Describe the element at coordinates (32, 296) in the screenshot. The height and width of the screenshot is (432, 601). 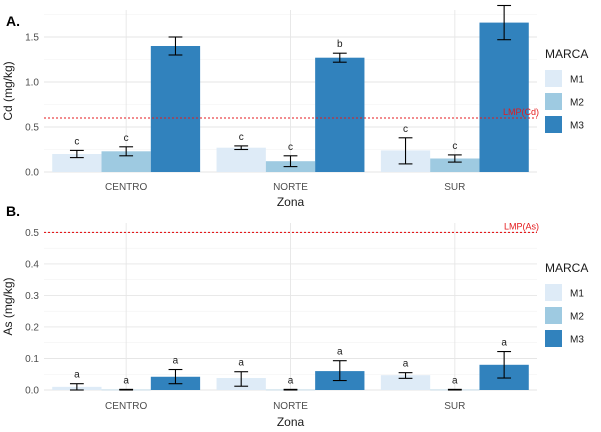
I see `y-tick-label: 0.3` at that location.